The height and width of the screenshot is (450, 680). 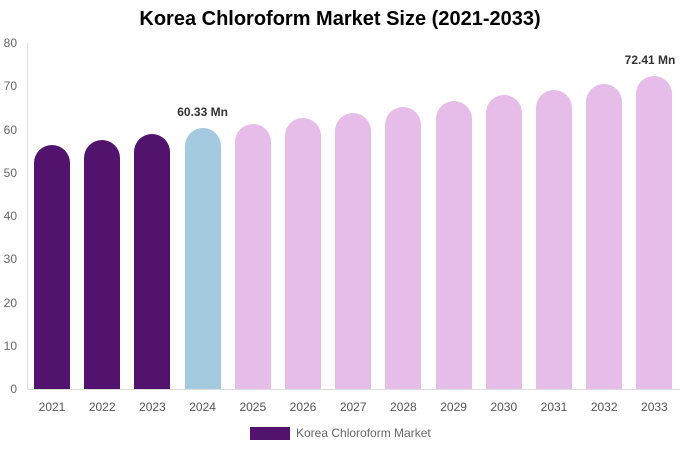 I want to click on bar-2023, so click(x=152, y=261).